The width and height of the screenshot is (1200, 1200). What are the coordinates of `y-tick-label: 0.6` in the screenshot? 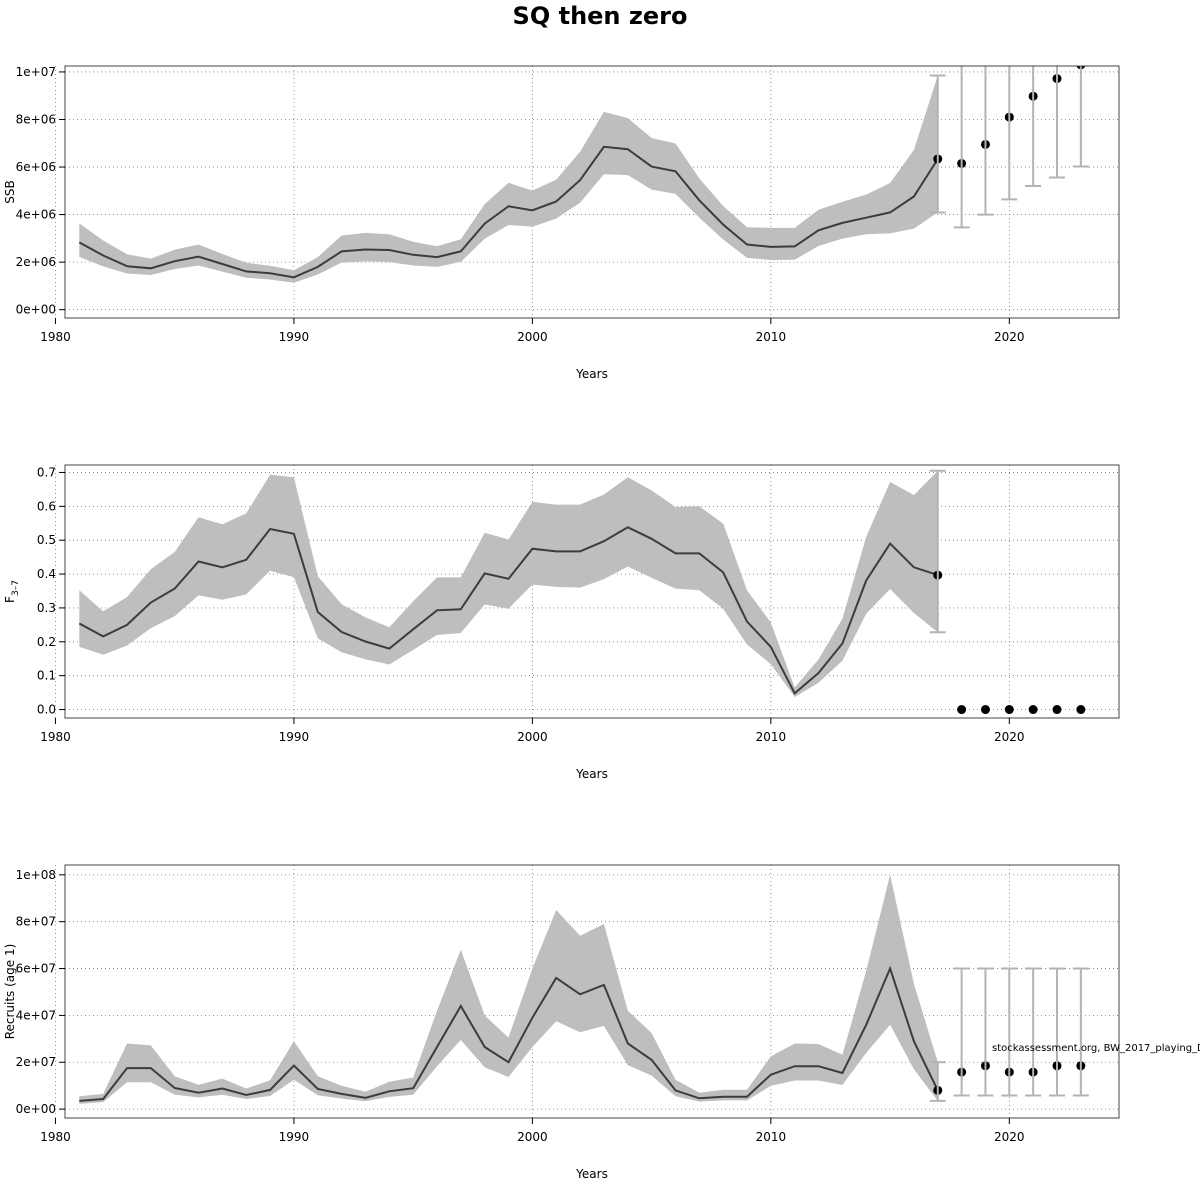 It's located at (46, 506).